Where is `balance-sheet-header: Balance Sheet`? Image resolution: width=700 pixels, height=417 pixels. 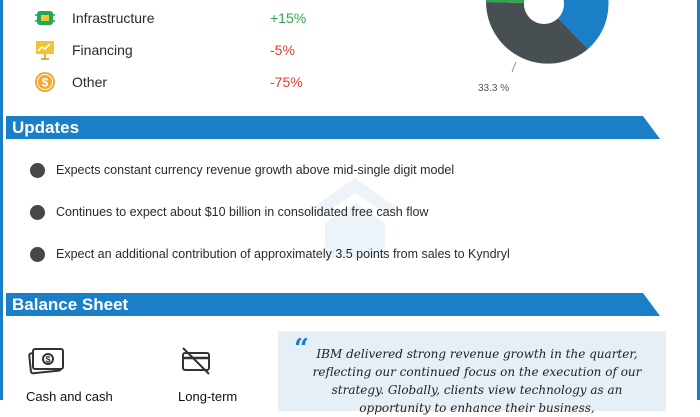
balance-sheet-header: Balance Sheet is located at coordinates (333, 304).